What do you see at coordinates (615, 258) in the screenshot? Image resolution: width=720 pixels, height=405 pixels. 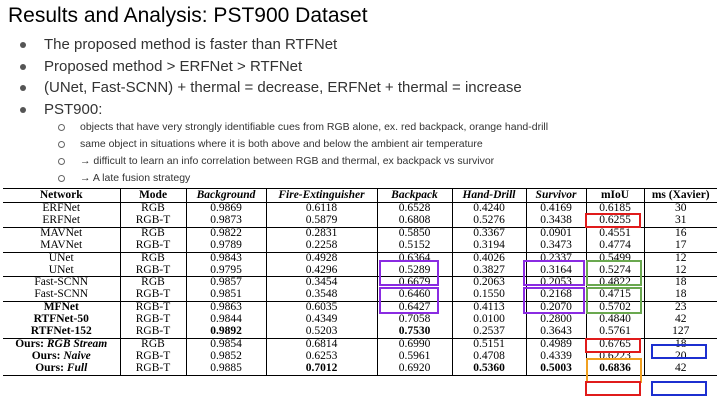 I see `cell-value: 0.5499` at bounding box center [615, 258].